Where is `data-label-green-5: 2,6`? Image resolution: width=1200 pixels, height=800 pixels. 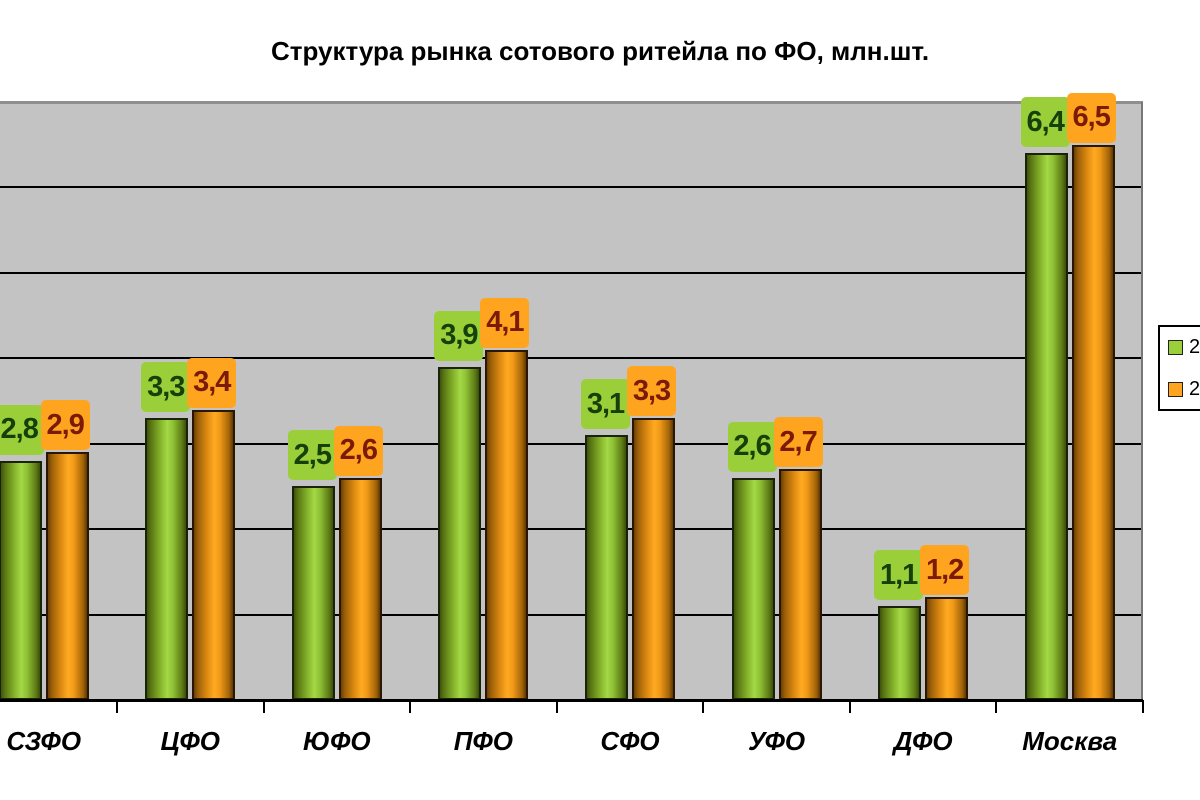
data-label-green-5: 2,6 is located at coordinates (752, 446).